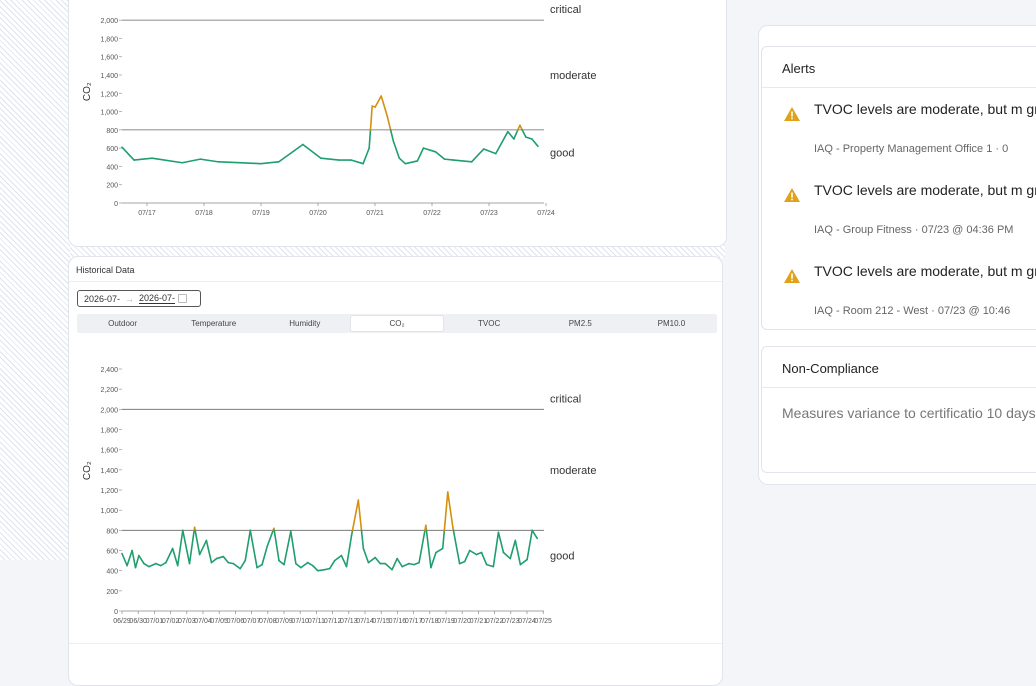 This screenshot has height=686, width=1036. I want to click on x-tick-label: 07/07, so click(252, 621).